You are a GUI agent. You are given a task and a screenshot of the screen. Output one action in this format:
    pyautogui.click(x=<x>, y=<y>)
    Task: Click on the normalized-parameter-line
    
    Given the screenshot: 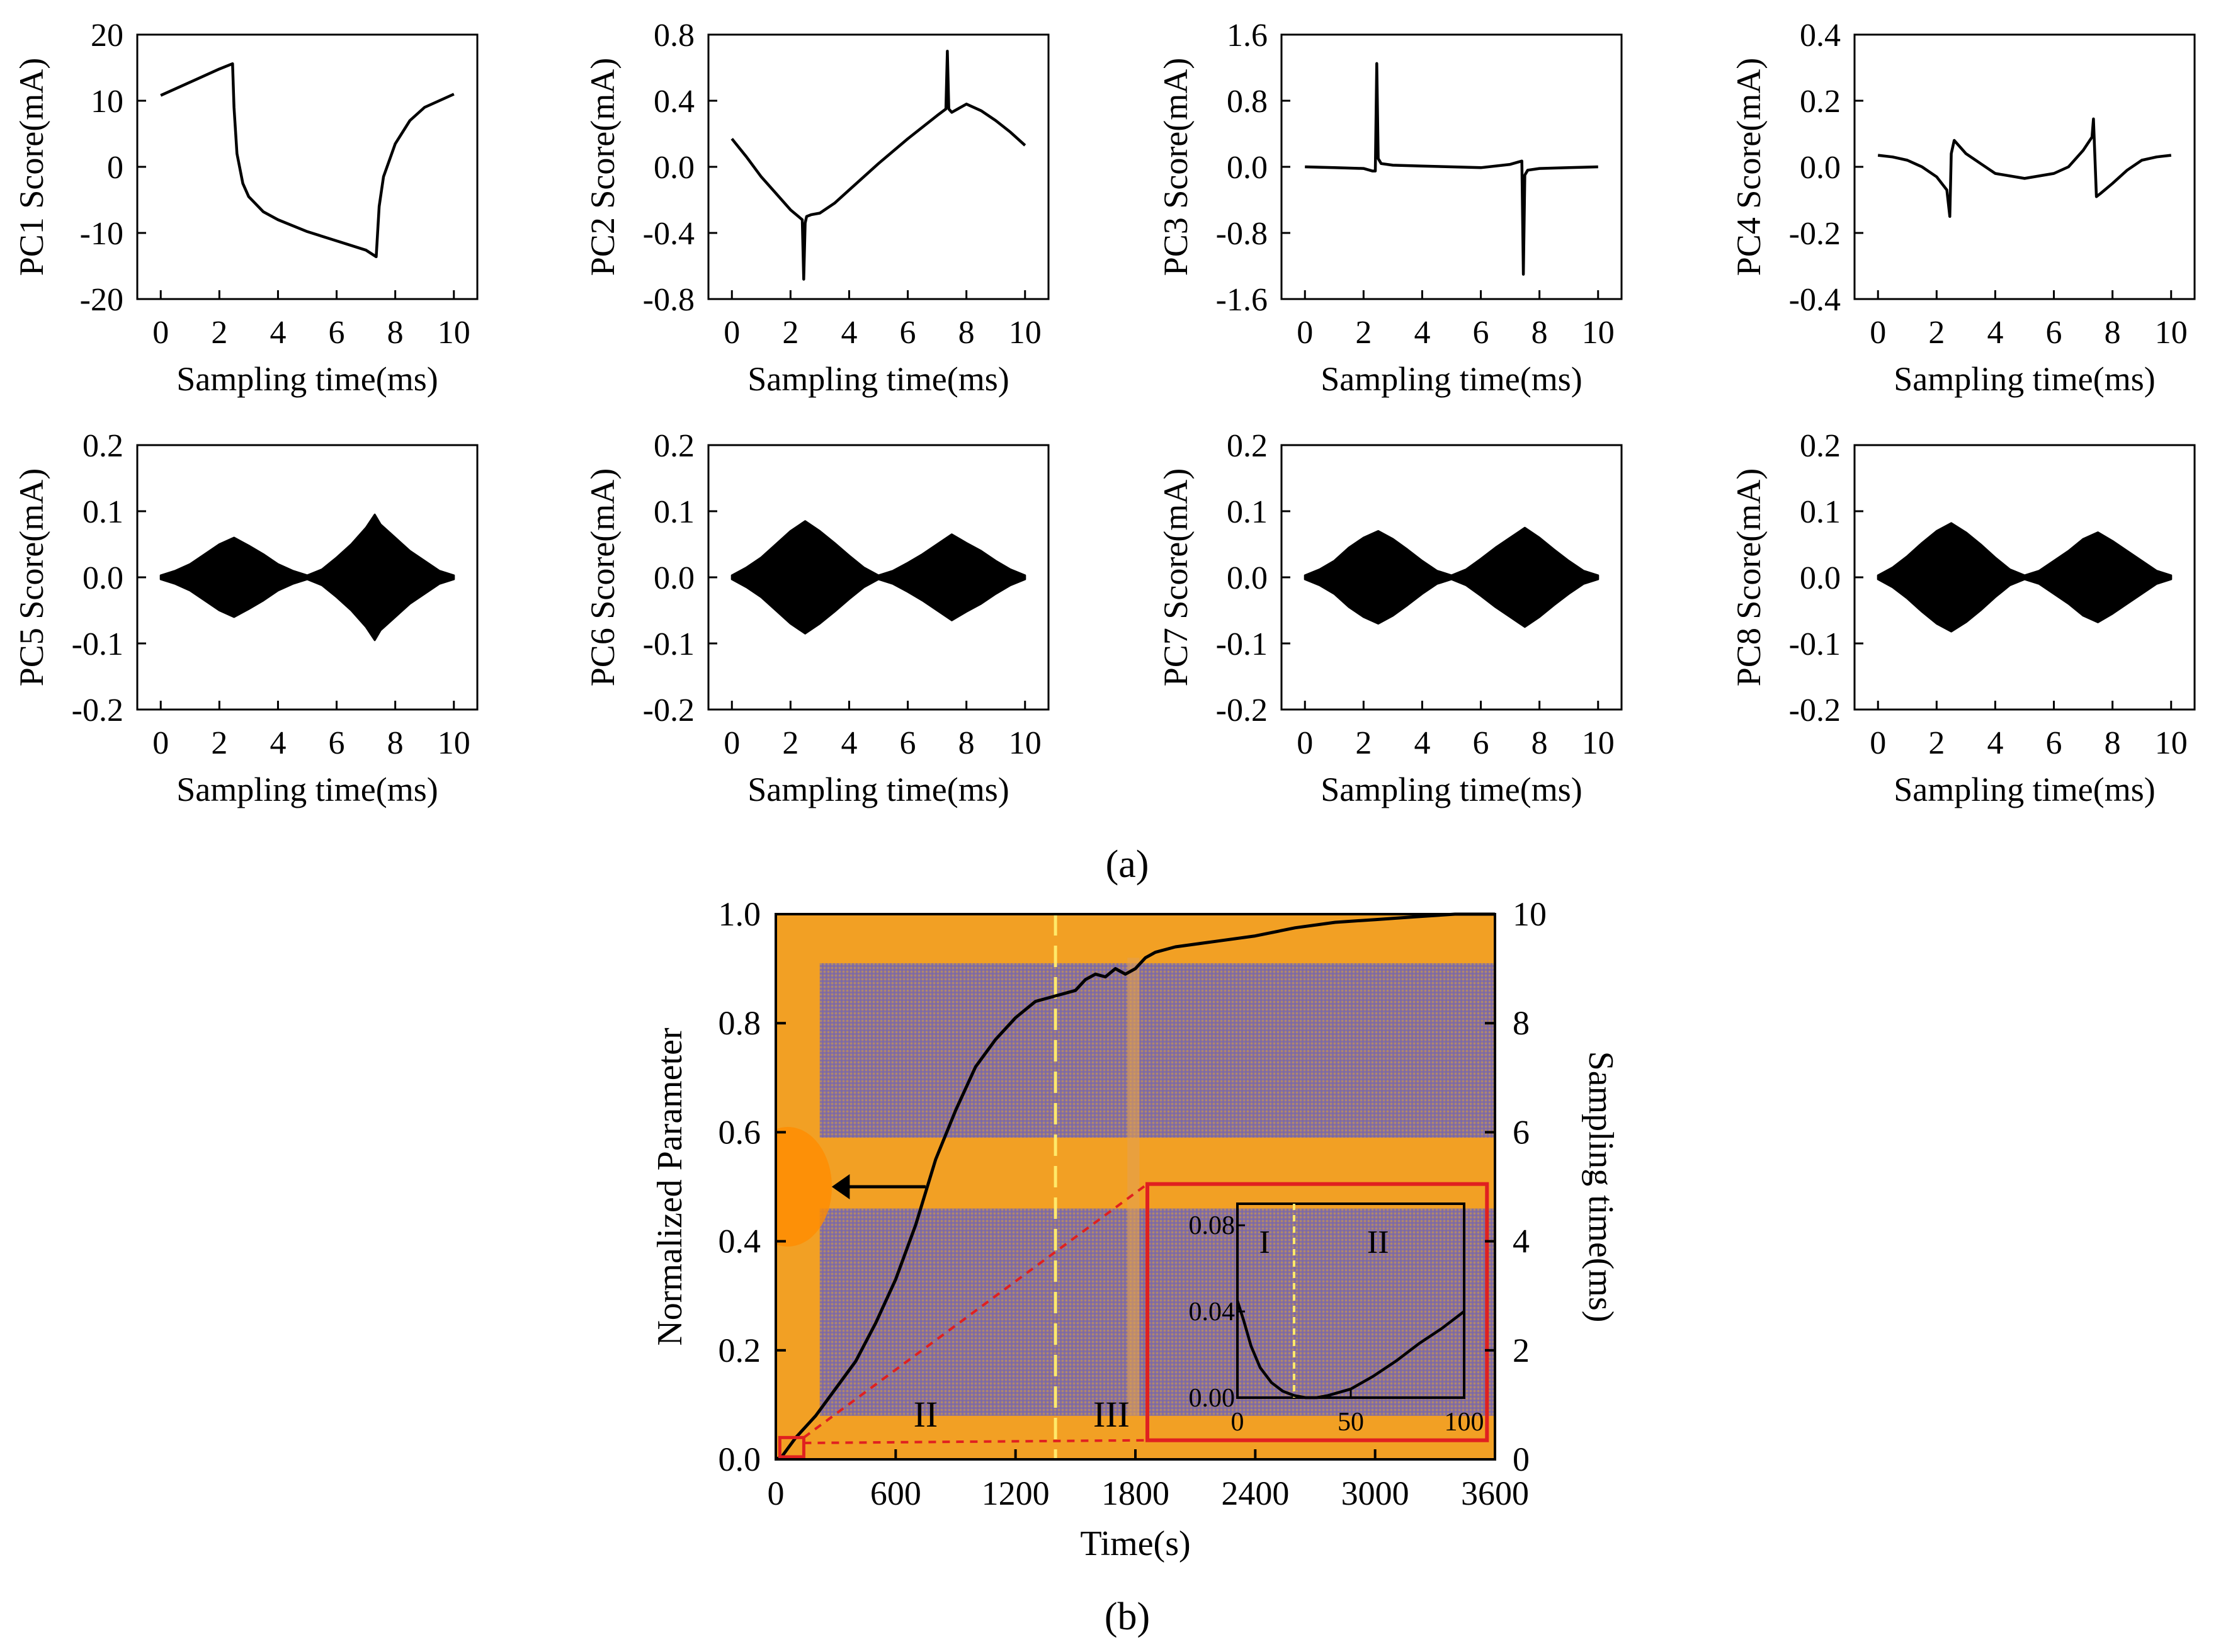 What is the action you would take?
    pyautogui.click(x=1135, y=1186)
    